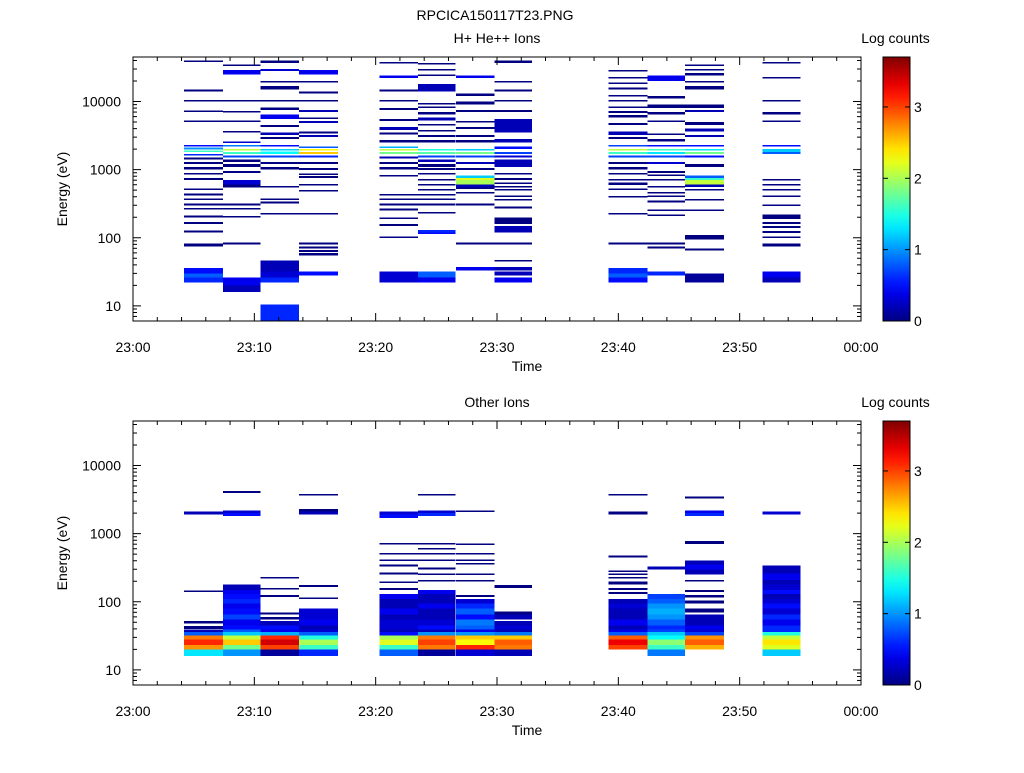 The width and height of the screenshot is (1024, 773). Describe the element at coordinates (497, 38) in the screenshot. I see `panel-title: H+ He++ Ions` at that location.